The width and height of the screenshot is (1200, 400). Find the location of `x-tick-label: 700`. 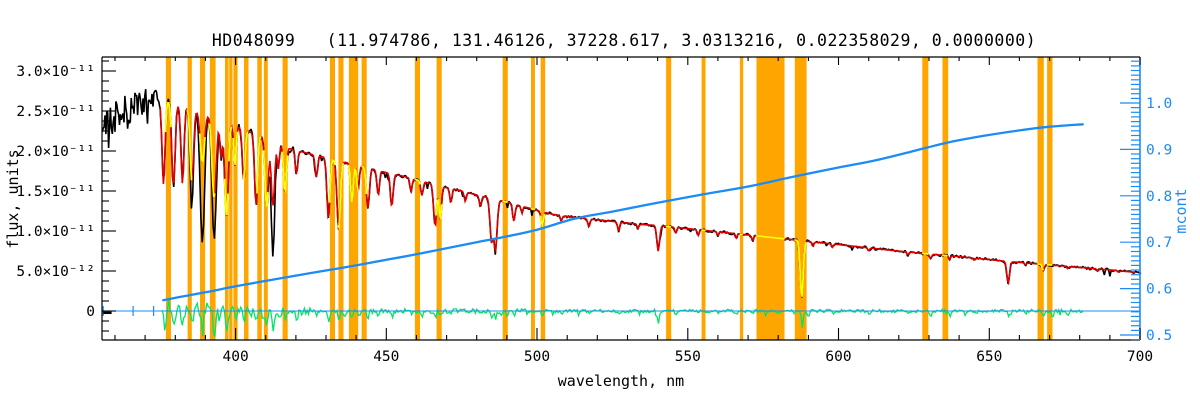

x-tick-label: 700 is located at coordinates (1140, 357).